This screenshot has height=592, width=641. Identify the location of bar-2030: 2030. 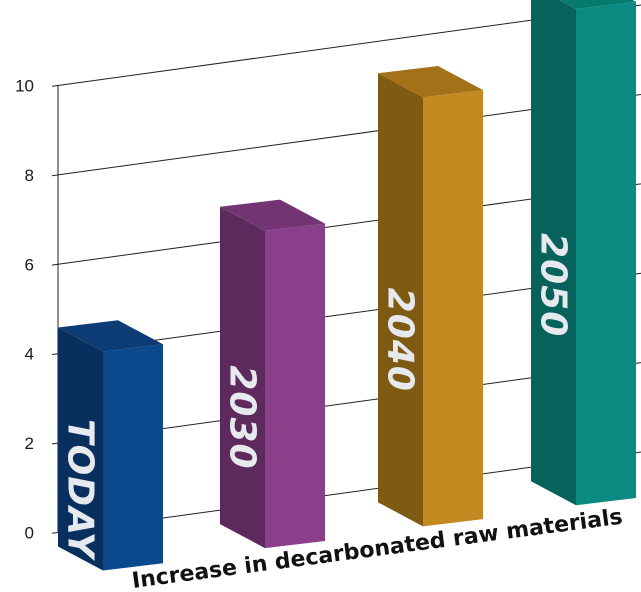
(272, 374).